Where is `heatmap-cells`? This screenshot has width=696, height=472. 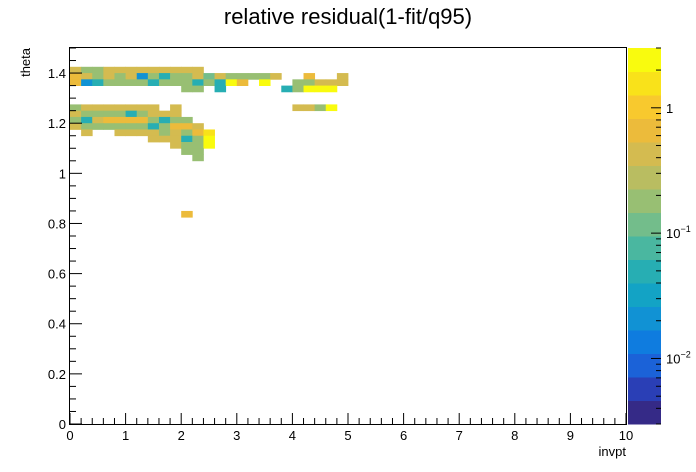
heatmap-cells is located at coordinates (209, 142).